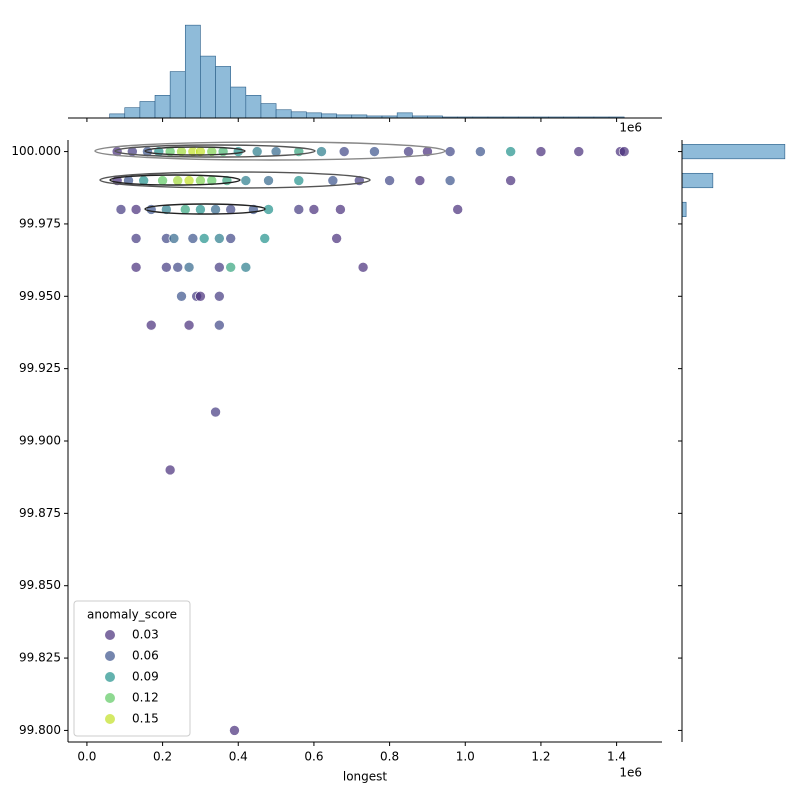 Image resolution: width=800 pixels, height=800 pixels. Describe the element at coordinates (36, 151) in the screenshot. I see `y-tick-label: 100.000` at that location.